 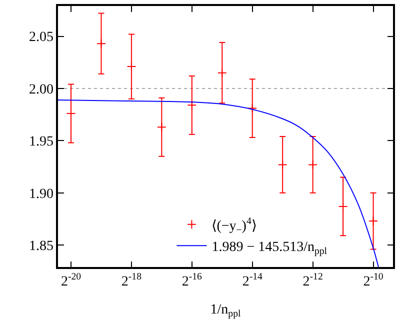 I want to click on x-tick-label: 2$^{-20}$, so click(x=71, y=281).